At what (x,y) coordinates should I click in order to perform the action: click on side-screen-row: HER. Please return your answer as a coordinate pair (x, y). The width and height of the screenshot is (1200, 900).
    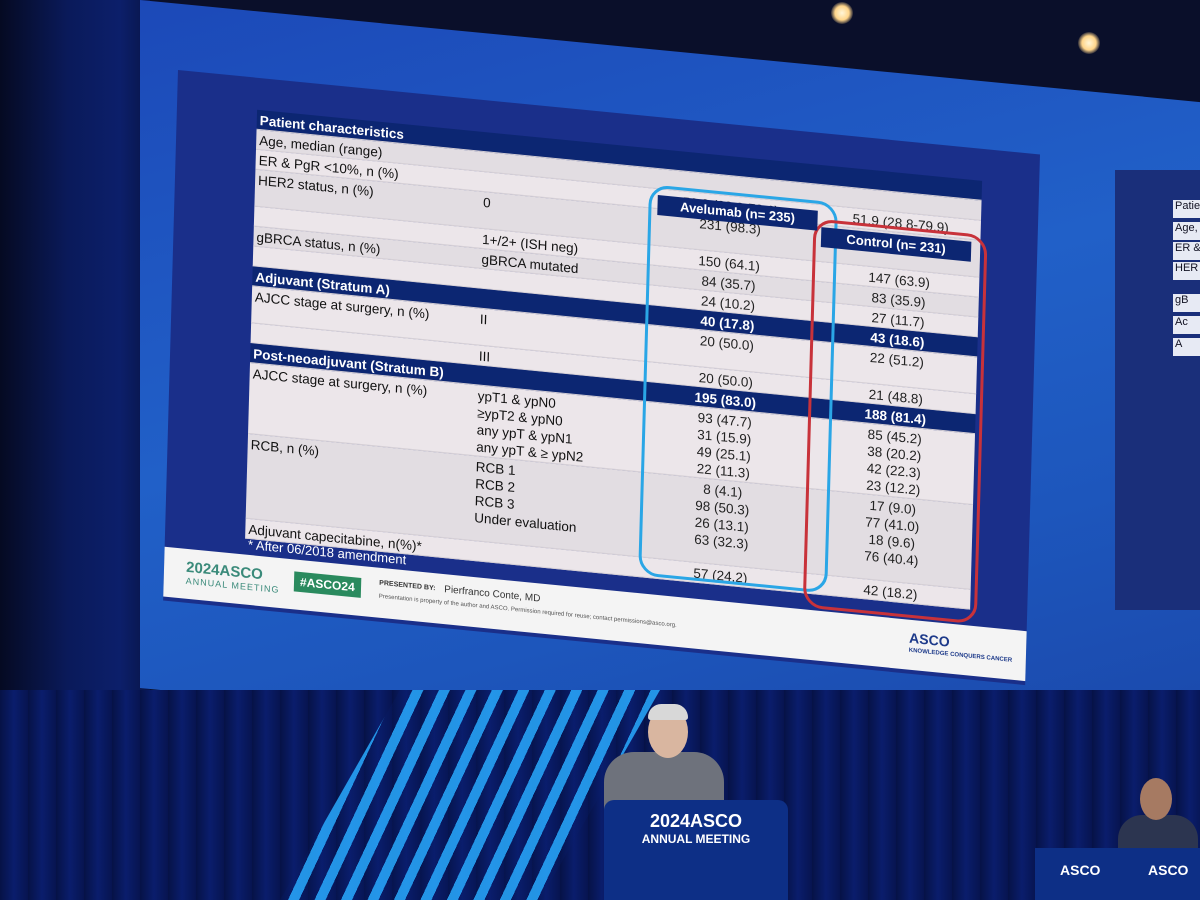
    Looking at the image, I should click on (1186, 271).